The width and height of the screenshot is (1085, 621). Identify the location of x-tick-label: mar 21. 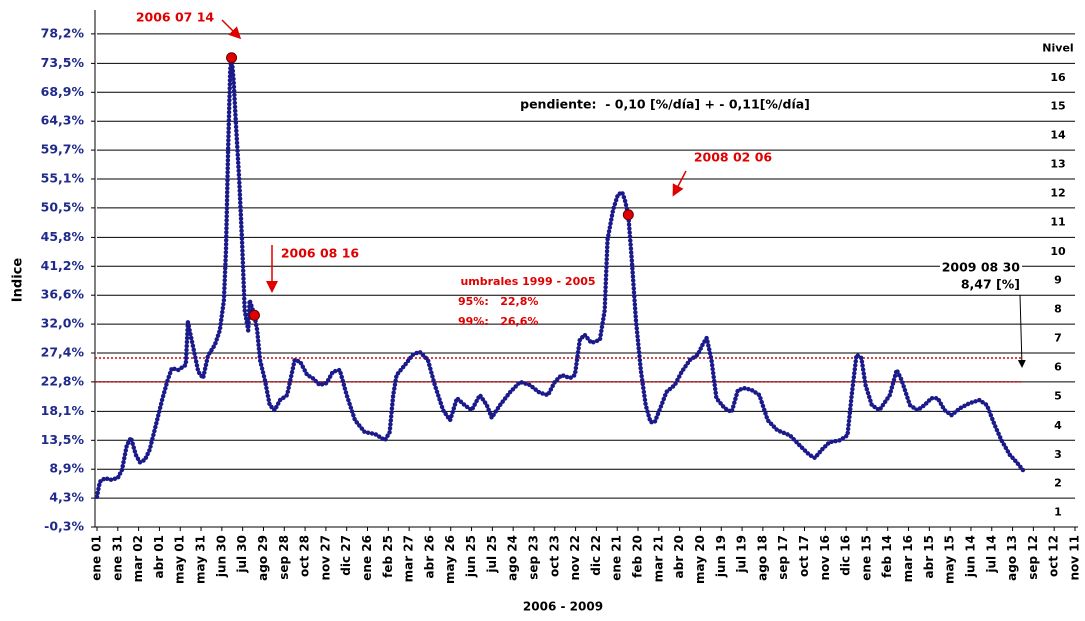
(658, 558).